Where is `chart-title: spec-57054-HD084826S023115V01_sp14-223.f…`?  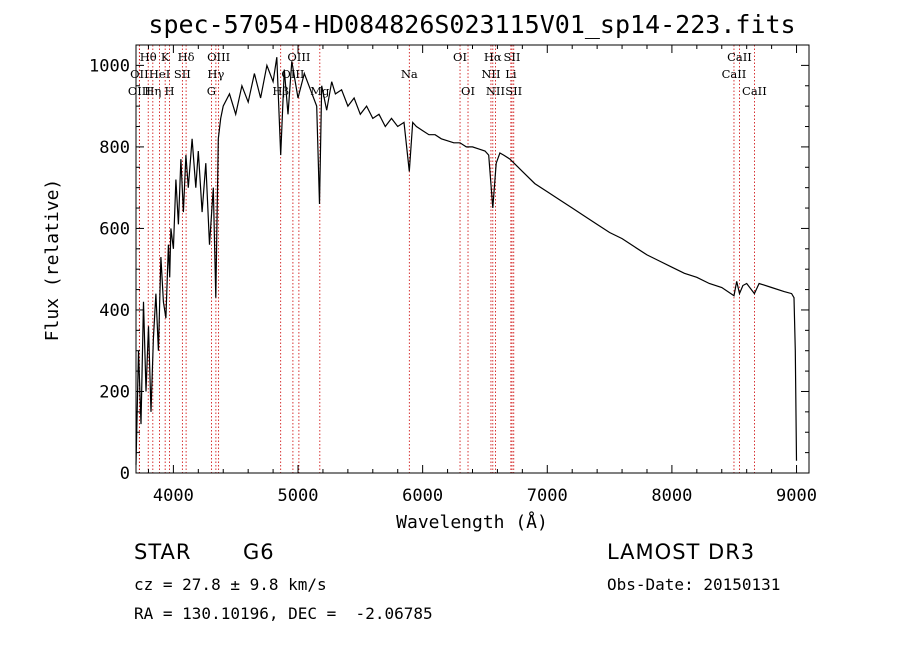 chart-title: spec-57054-HD084826S023115V01_sp14-223.f… is located at coordinates (471, 24).